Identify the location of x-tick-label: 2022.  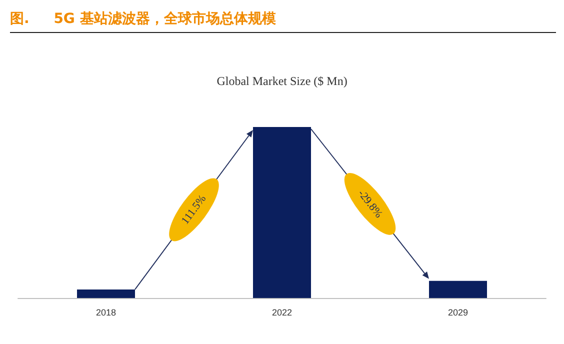
(282, 313).